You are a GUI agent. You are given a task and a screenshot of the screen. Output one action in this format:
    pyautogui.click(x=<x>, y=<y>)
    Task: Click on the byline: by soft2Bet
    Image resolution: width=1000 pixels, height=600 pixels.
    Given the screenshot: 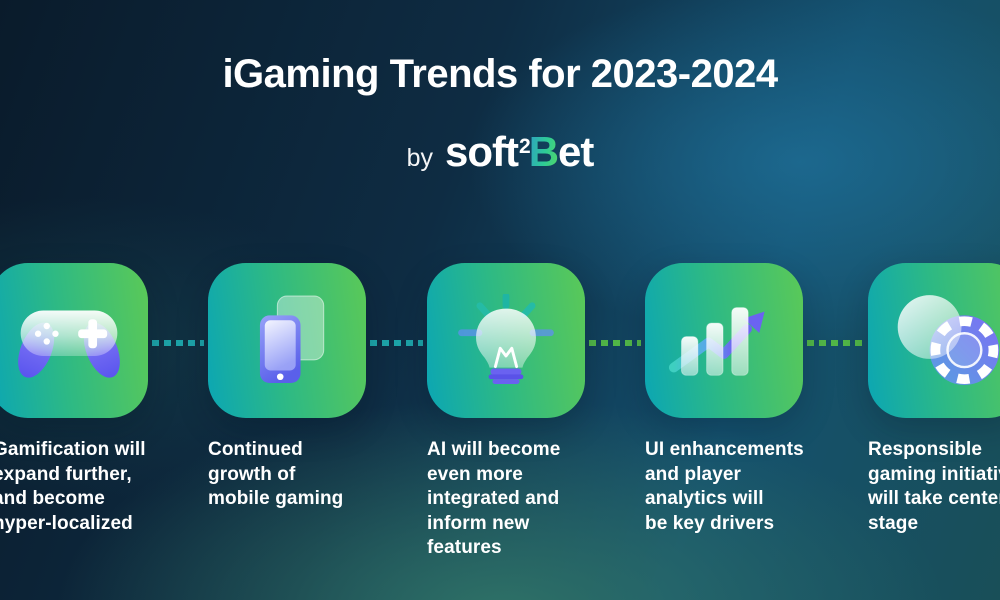 What is the action you would take?
    pyautogui.click(x=500, y=156)
    